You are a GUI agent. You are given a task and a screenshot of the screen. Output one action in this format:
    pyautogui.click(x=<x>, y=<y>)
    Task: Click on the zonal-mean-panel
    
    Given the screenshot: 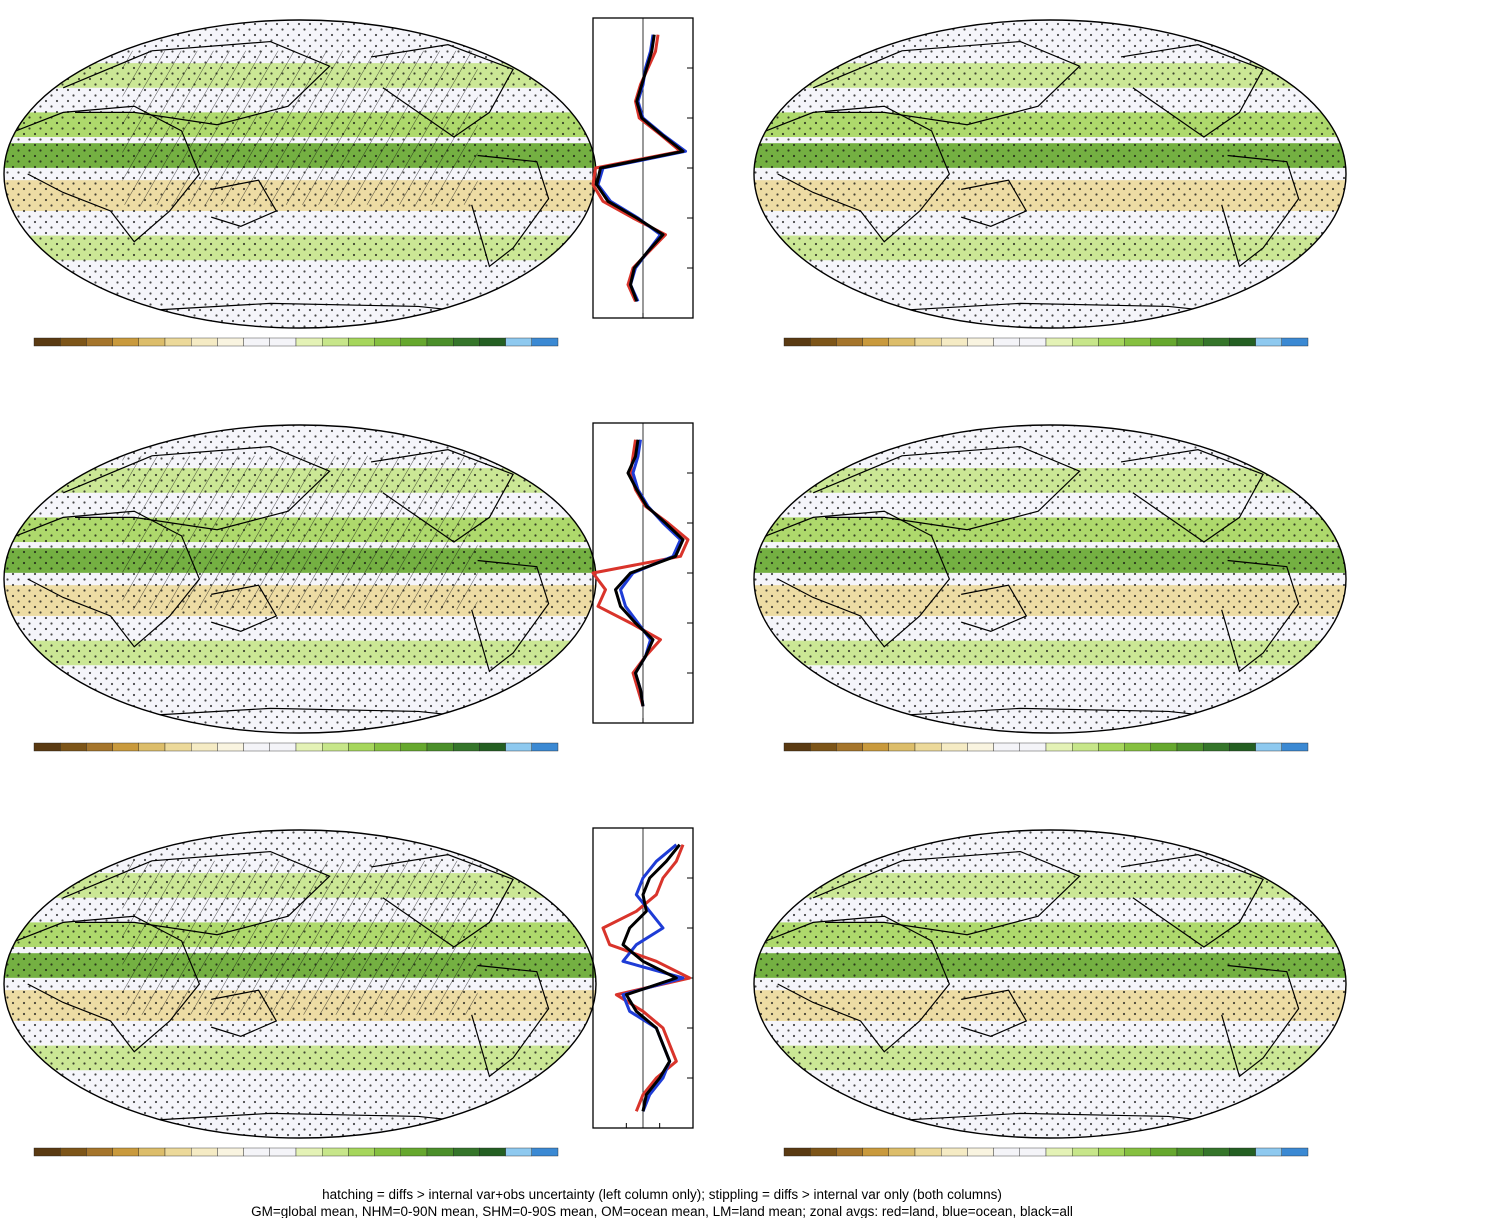 What is the action you would take?
    pyautogui.click(x=642, y=573)
    